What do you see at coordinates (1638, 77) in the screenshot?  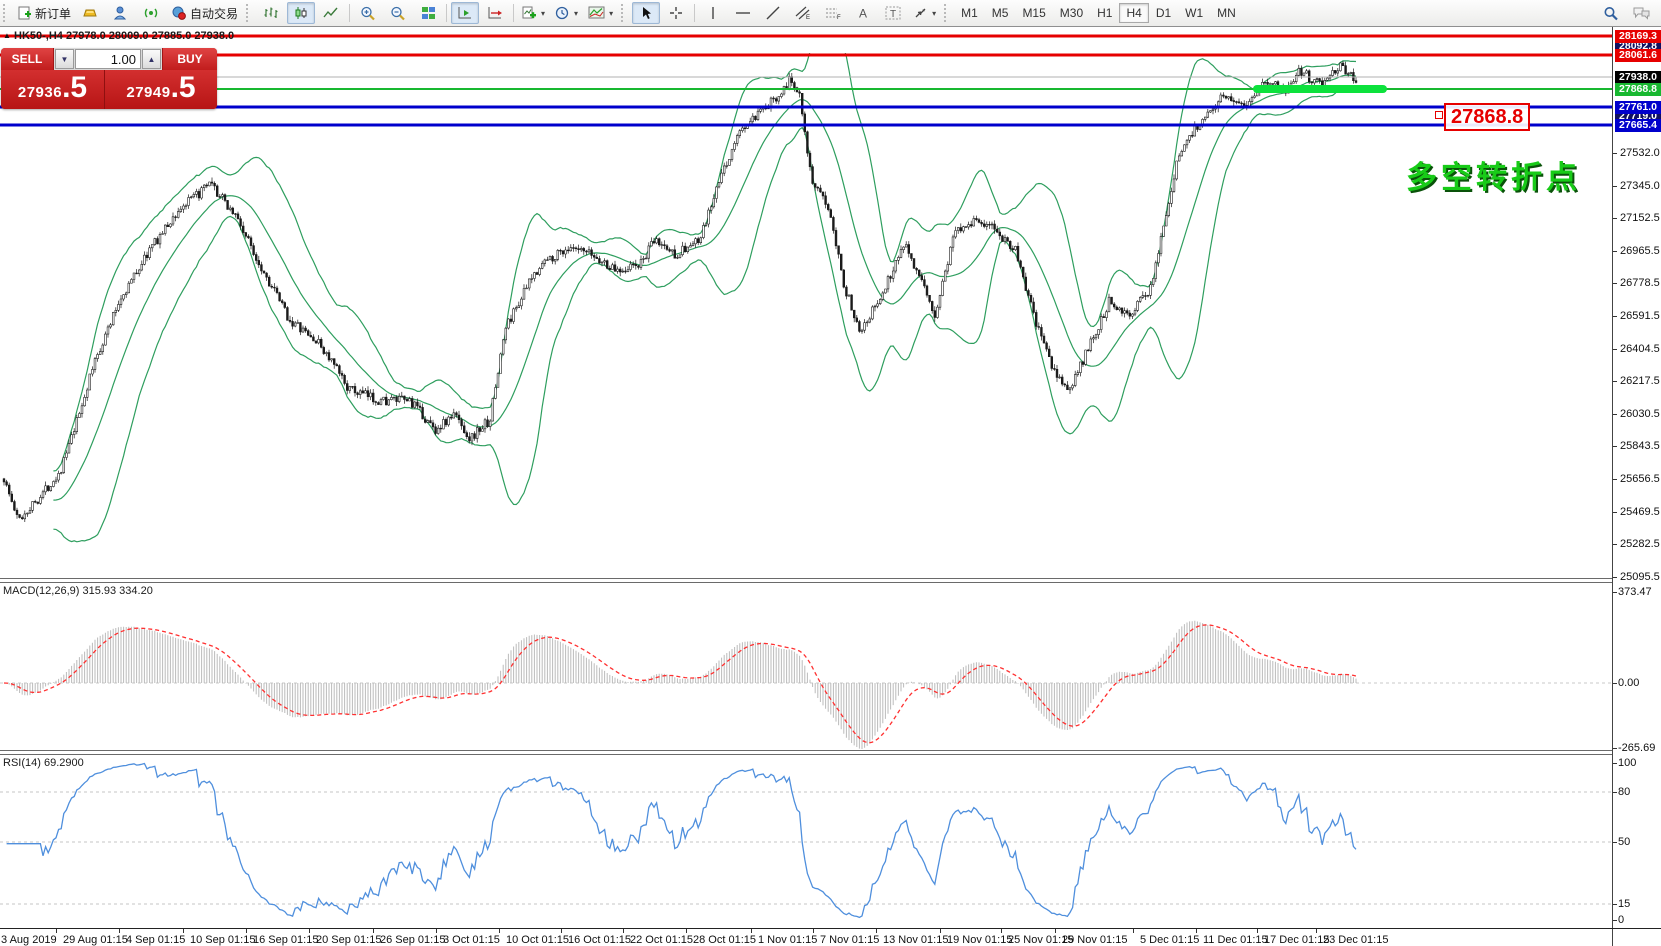 I see `price-level-tag: 27938.0` at bounding box center [1638, 77].